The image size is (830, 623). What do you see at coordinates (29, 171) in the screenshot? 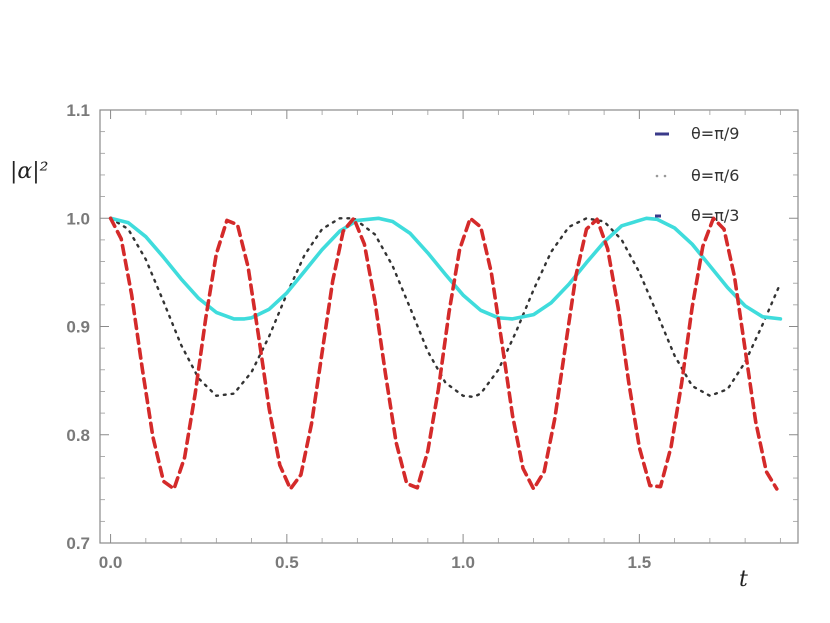
I see `y-axis-label: |α|²` at bounding box center [29, 171].